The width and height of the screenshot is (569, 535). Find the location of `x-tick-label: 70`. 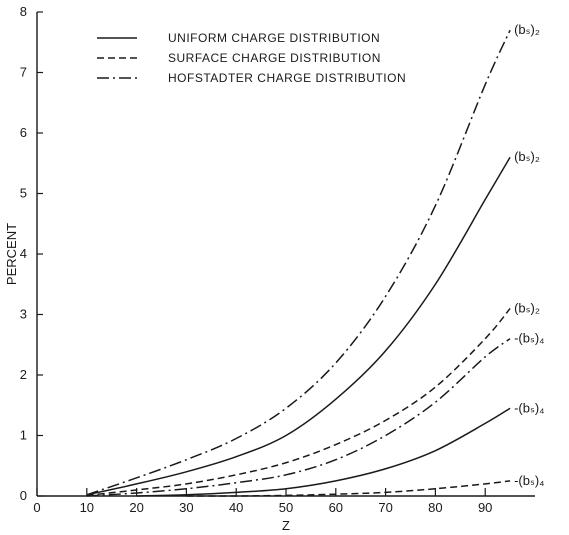

x-tick-label: 70 is located at coordinates (385, 507).